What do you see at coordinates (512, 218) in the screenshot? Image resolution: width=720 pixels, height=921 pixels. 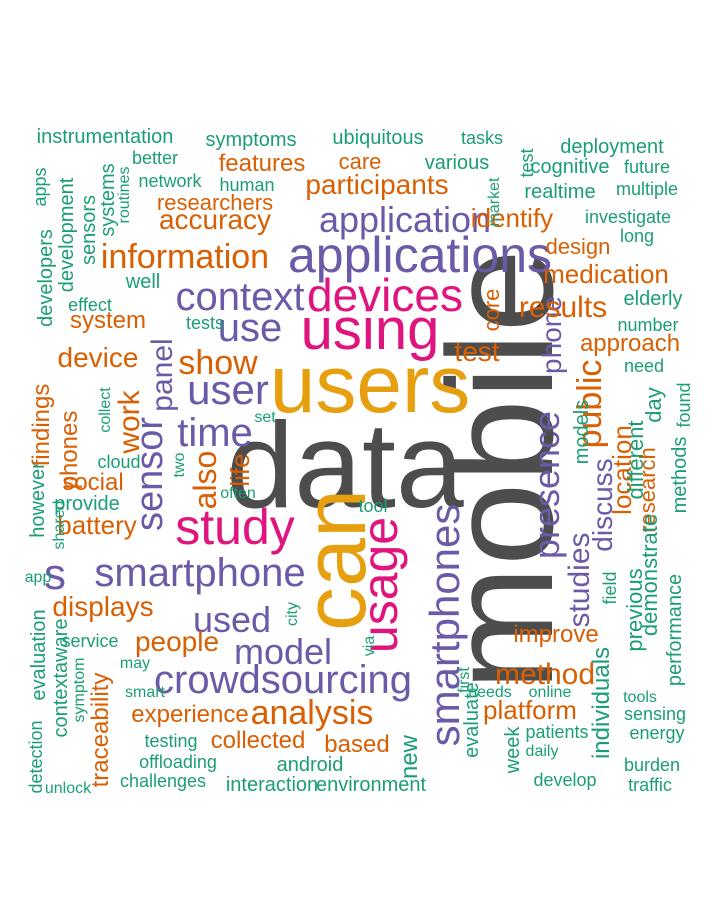 I see `word-identify: identify` at bounding box center [512, 218].